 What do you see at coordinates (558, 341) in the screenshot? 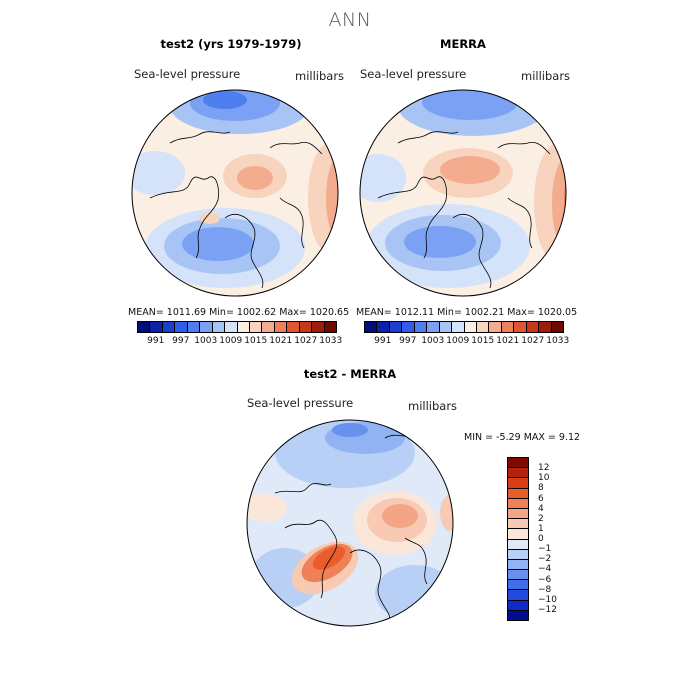
I see `panel-2-colorbar-tick-label: 1033` at bounding box center [558, 341].